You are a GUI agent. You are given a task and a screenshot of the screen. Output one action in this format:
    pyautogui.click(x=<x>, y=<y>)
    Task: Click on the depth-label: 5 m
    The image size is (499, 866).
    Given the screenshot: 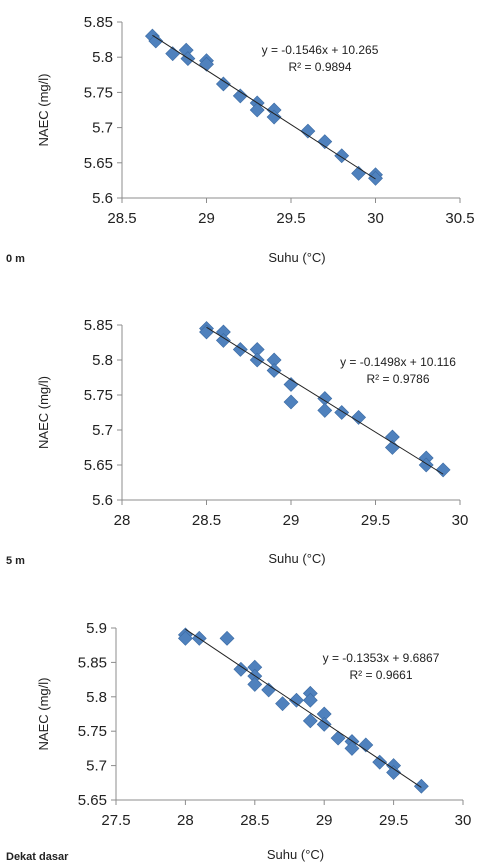 What is the action you would take?
    pyautogui.click(x=15, y=561)
    